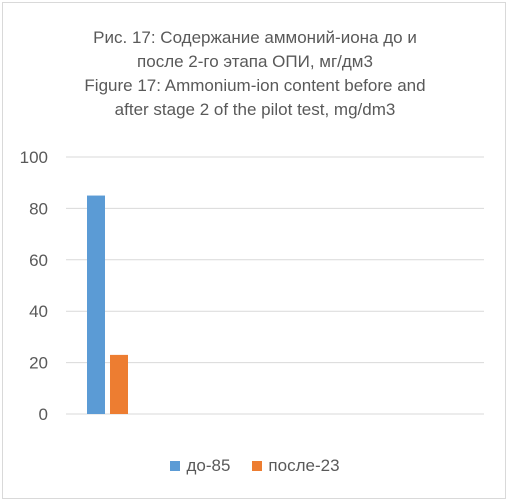  I want to click on y-tick-label-20: 20, so click(38, 363).